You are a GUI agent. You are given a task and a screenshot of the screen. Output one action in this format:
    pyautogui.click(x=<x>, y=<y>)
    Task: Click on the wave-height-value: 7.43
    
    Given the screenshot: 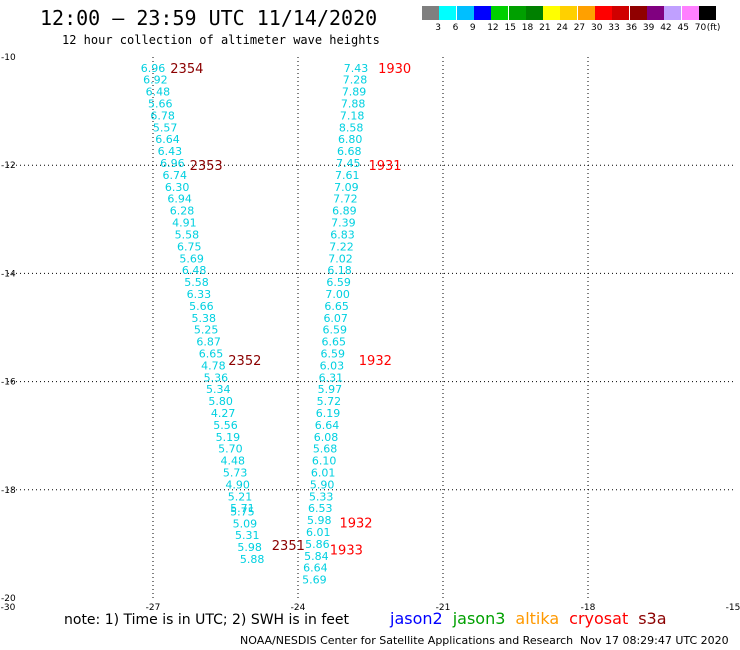 What is the action you would take?
    pyautogui.click(x=356, y=68)
    